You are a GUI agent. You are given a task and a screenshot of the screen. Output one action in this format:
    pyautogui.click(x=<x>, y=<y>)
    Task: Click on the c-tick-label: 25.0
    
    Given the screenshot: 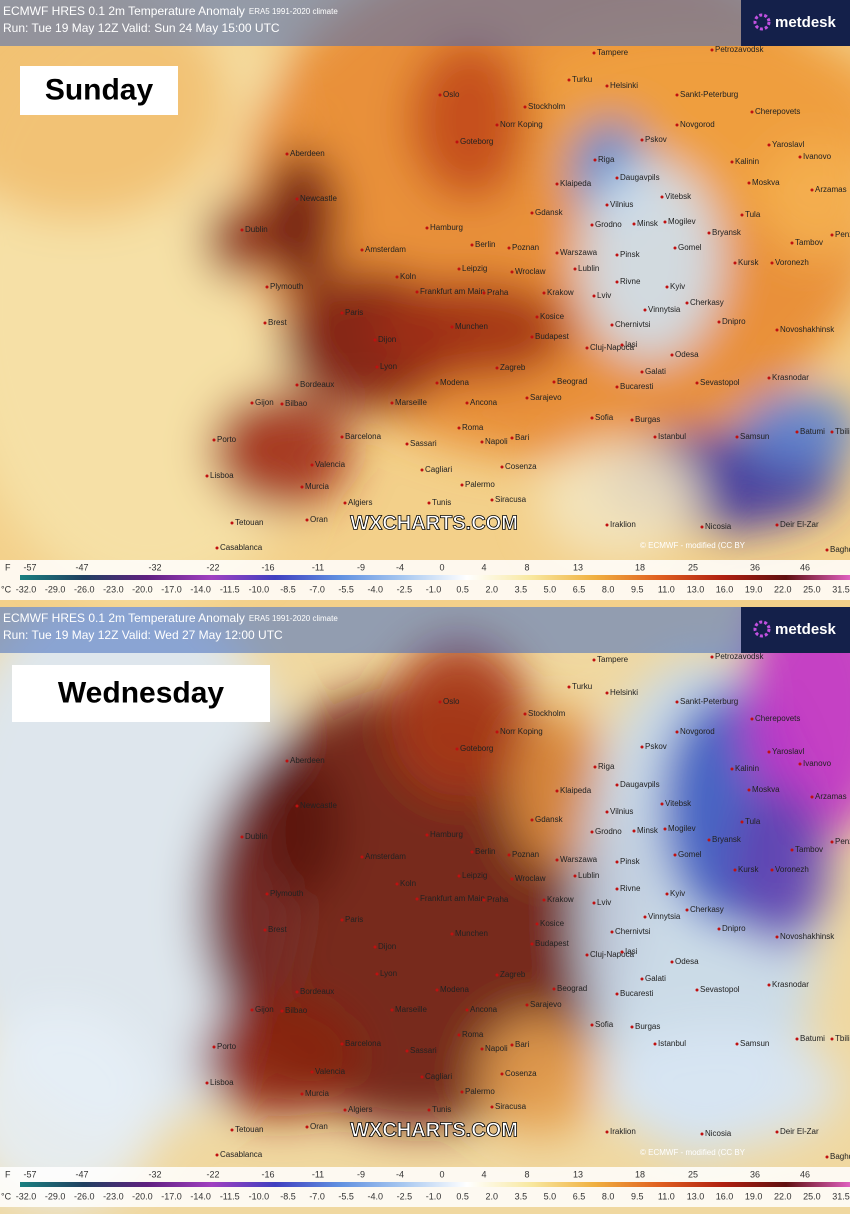 What is the action you would take?
    pyautogui.click(x=812, y=1196)
    